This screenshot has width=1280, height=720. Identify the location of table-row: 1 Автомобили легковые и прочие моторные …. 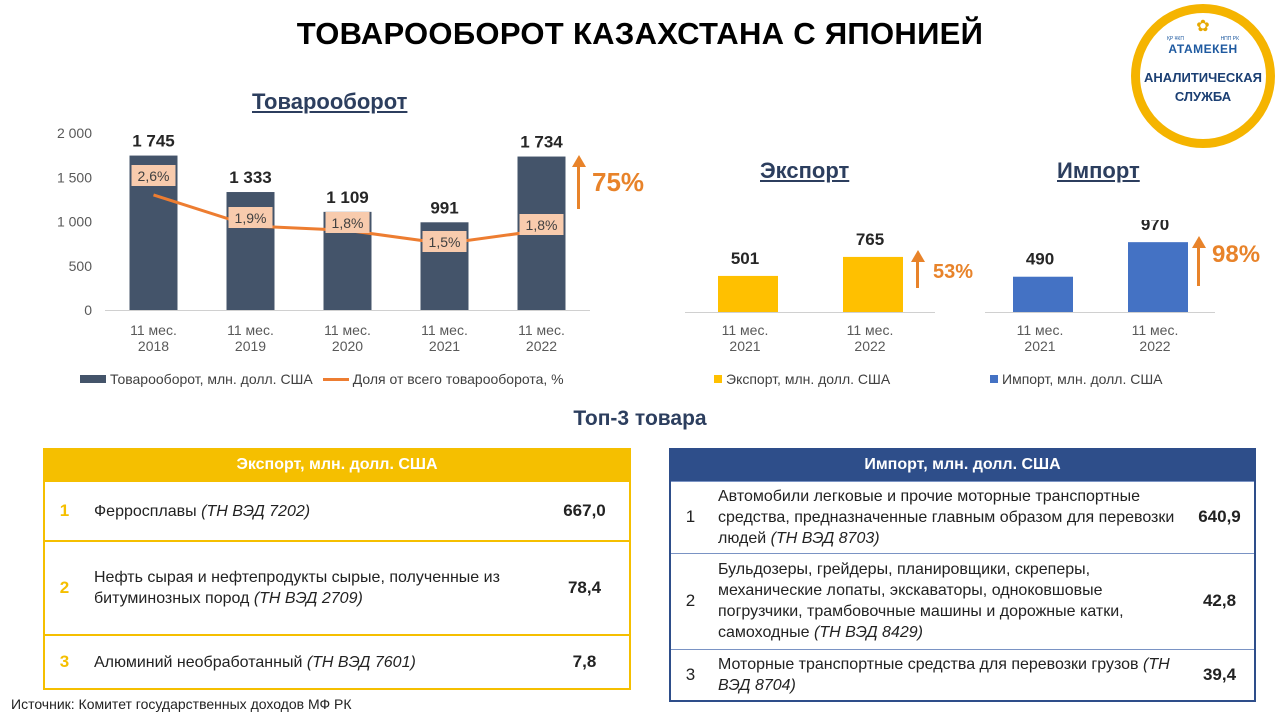
(962, 516).